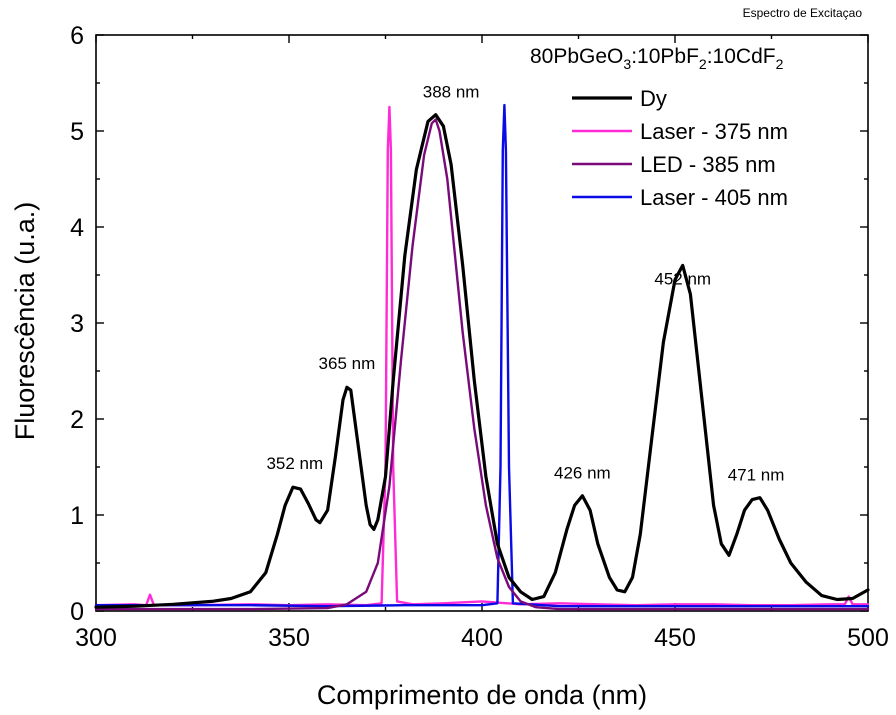 The height and width of the screenshot is (715, 896). What do you see at coordinates (77, 228) in the screenshot?
I see `y-tick-label: 4` at bounding box center [77, 228].